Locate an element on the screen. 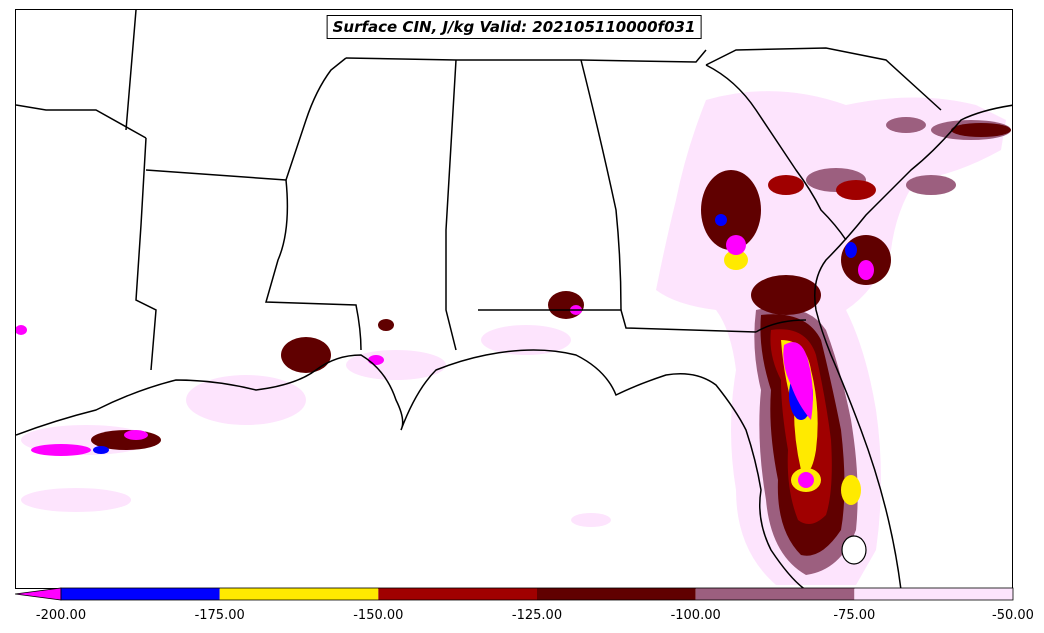 The width and height of the screenshot is (1044, 633). boundary-oklahoma-arkansas is located at coordinates (81, 121).